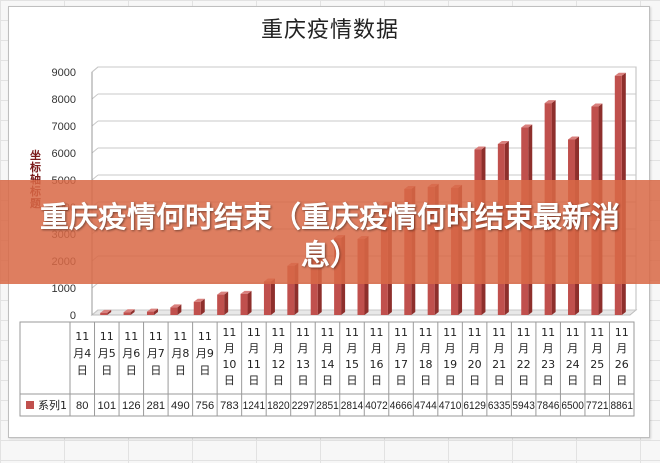 Image resolution: width=660 pixels, height=463 pixels. What do you see at coordinates (524, 364) in the screenshot?
I see `x-tick-label: 22` at bounding box center [524, 364].